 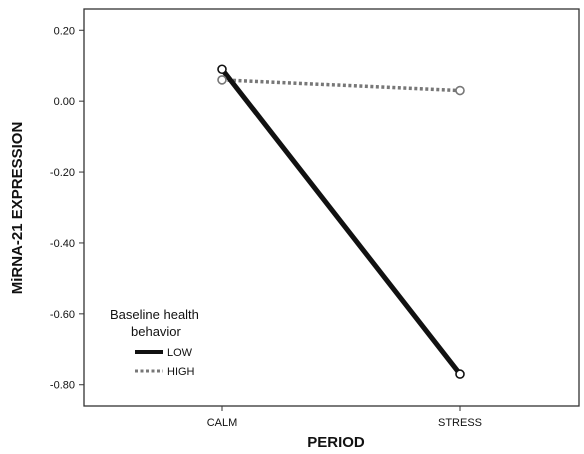 What do you see at coordinates (62, 244) in the screenshot?
I see `y-tick-label: -0.40` at bounding box center [62, 244].